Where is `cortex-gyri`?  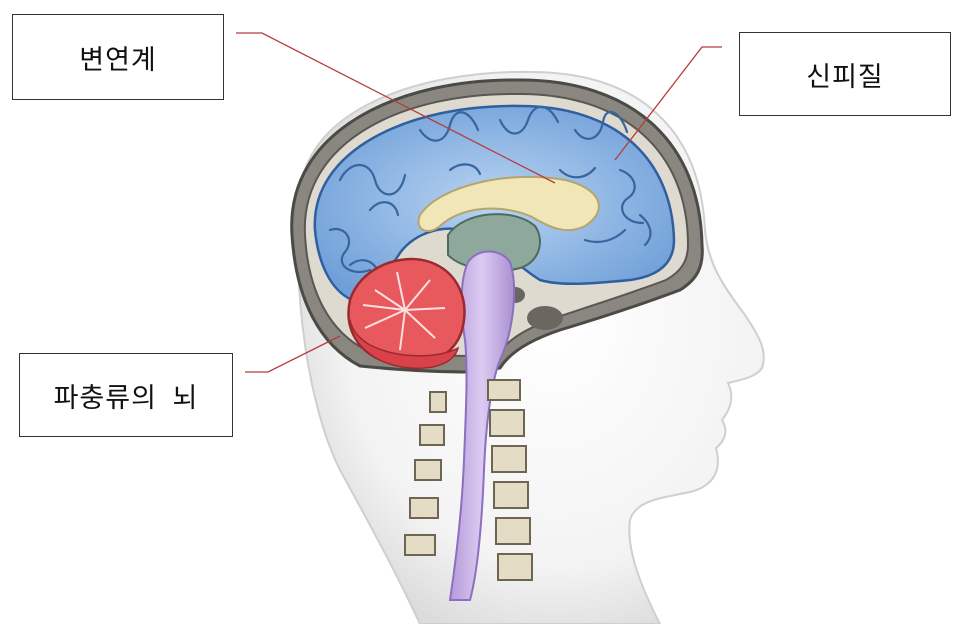 cortex-gyri is located at coordinates (490, 189).